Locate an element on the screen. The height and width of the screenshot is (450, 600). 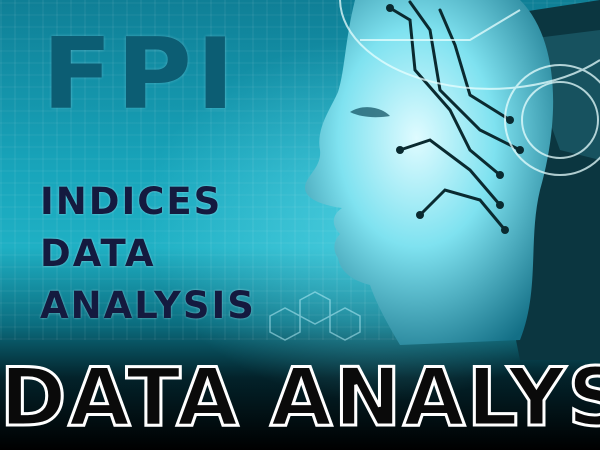
subtitle-line-2: DATA is located at coordinates (98, 253).